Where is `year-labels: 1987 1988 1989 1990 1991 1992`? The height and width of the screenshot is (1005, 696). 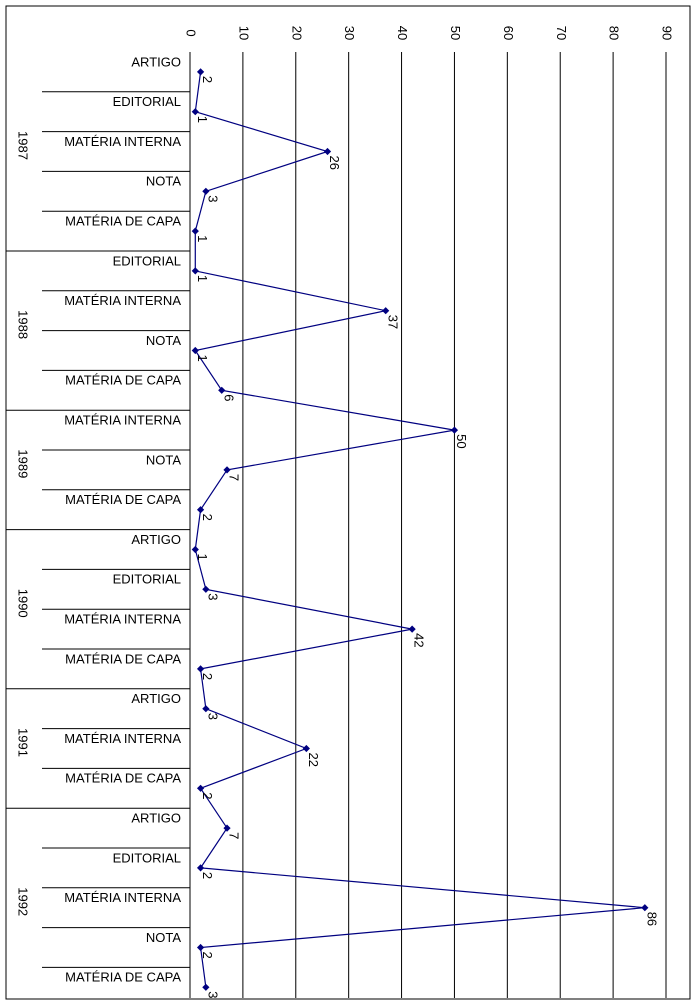
year-labels: 1987 1988 1989 1990 1991 1992 is located at coordinates (23, 523).